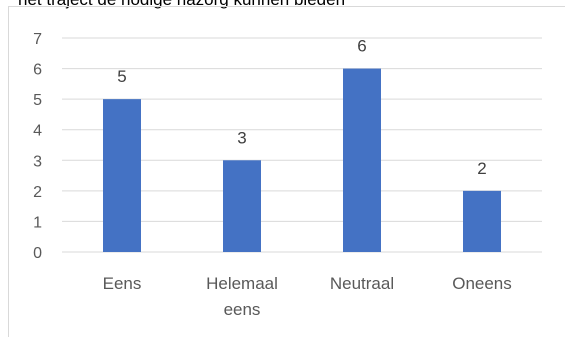 The height and width of the screenshot is (340, 567). What do you see at coordinates (361, 46) in the screenshot?
I see `data-label: 6` at bounding box center [361, 46].